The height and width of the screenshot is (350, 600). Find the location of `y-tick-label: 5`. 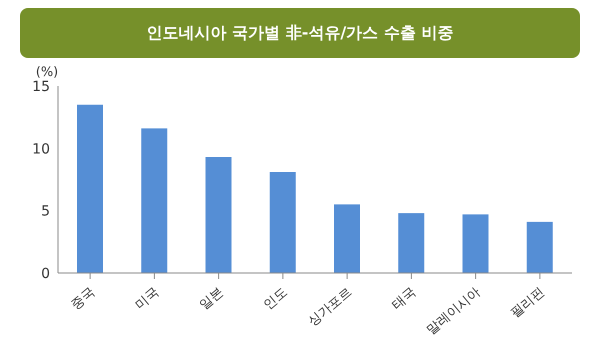

y-tick-label: 5 is located at coordinates (45, 212).